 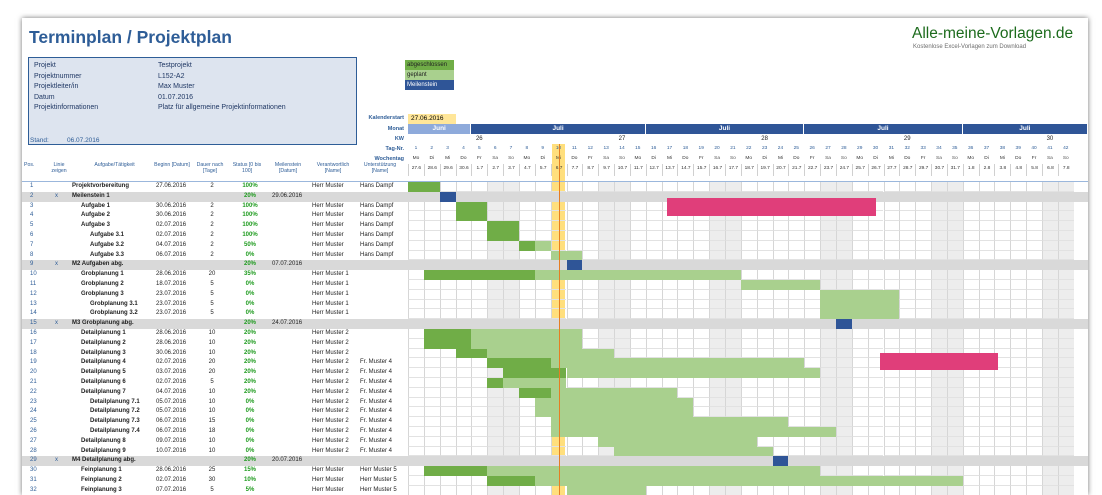 What do you see at coordinates (172, 165) in the screenshot?
I see `column-header: Beginn [Datum]` at bounding box center [172, 165].